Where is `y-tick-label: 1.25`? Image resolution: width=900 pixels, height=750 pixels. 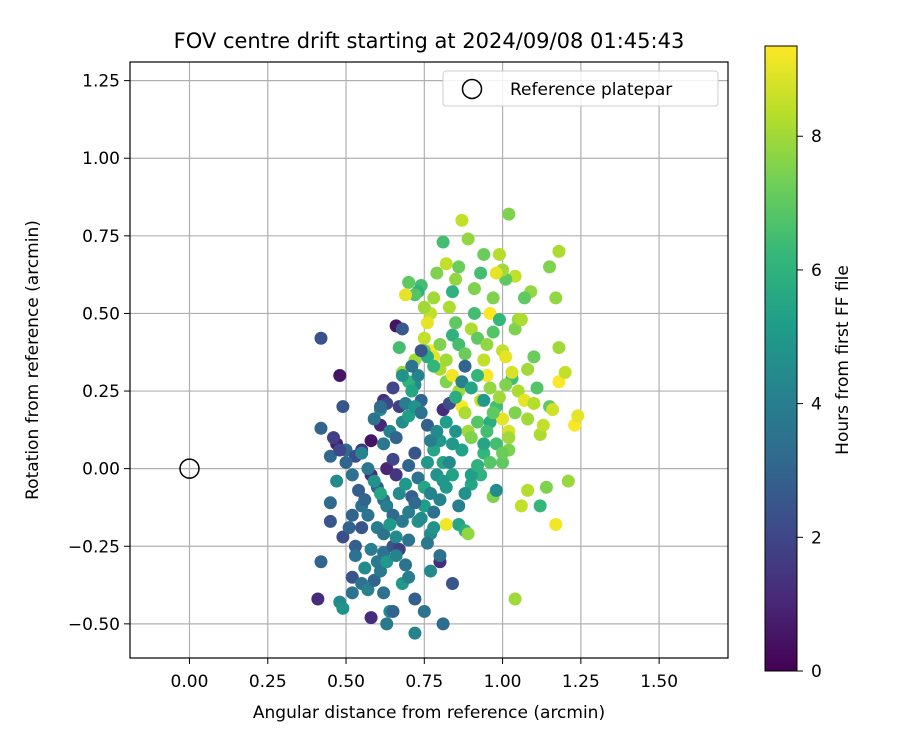
y-tick-label: 1.25 is located at coordinates (101, 82).